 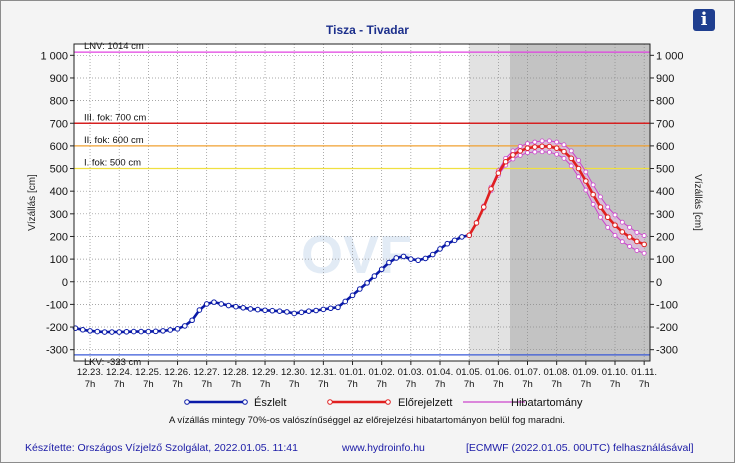 What do you see at coordinates (665, 79) in the screenshot?
I see `y-tick-label-right: 900` at bounding box center [665, 79].